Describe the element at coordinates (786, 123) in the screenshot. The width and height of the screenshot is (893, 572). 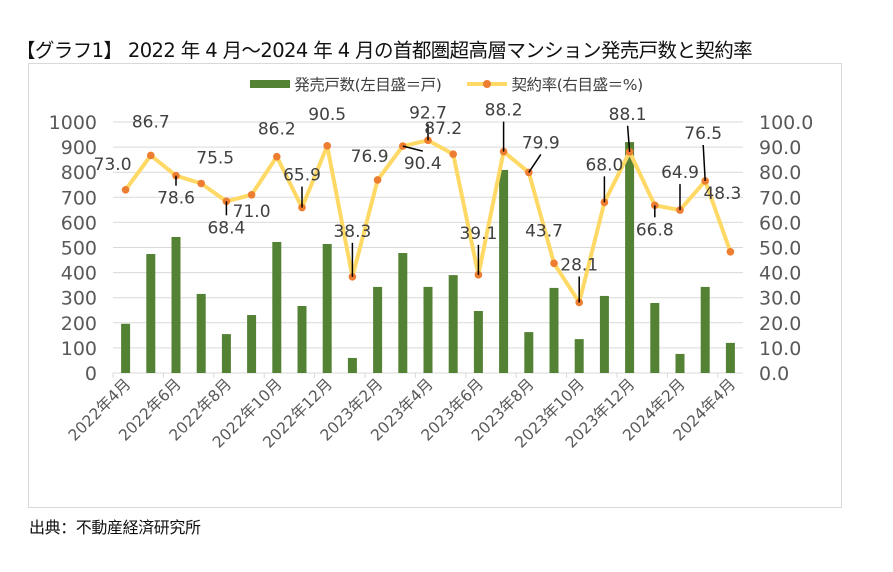
I see `y-right-tick-label: 100.0` at that location.